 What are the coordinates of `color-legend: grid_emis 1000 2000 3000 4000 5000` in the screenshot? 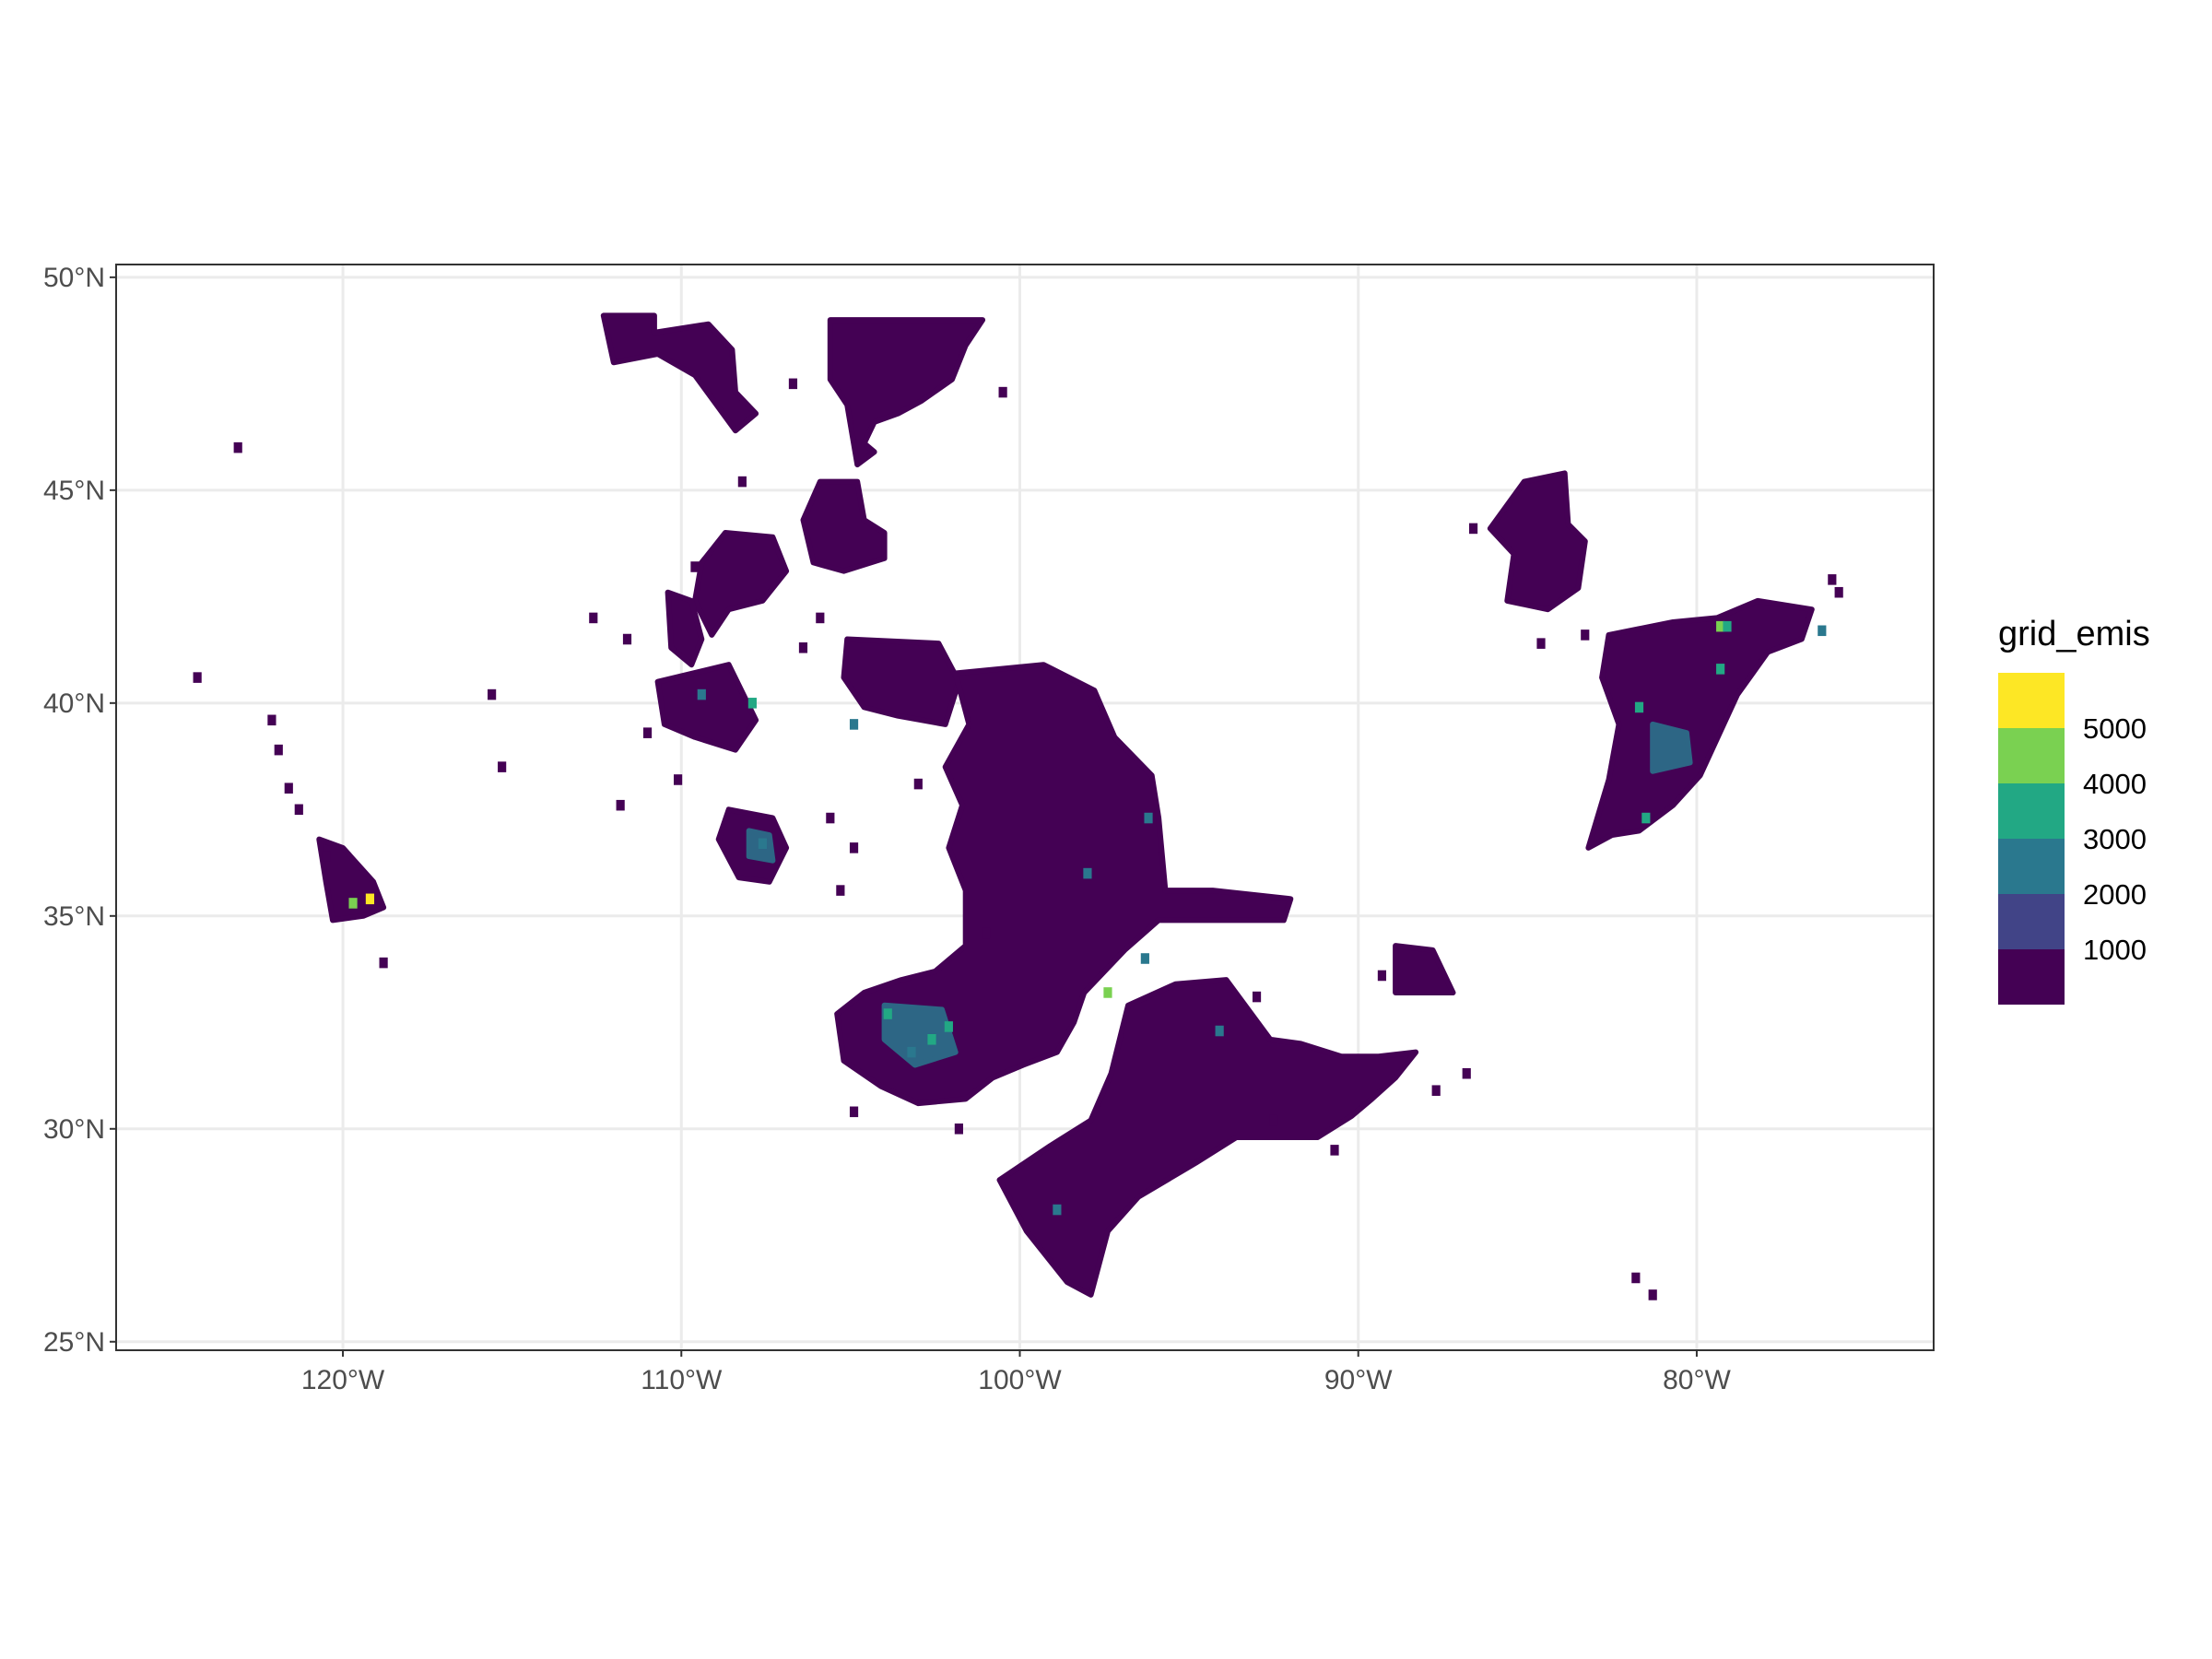 It's located at (2074, 810).